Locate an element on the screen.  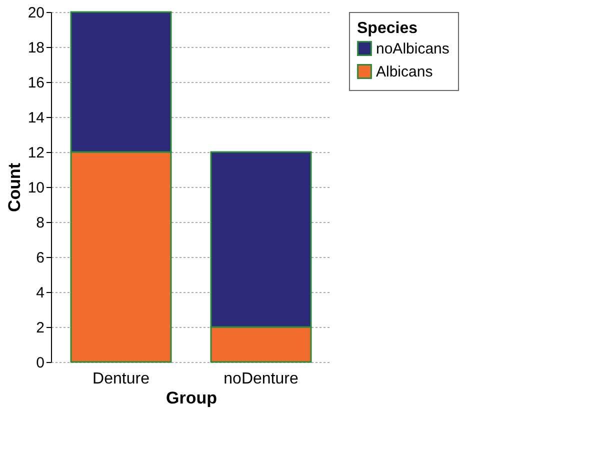
legend-label: Albicans is located at coordinates (404, 72).